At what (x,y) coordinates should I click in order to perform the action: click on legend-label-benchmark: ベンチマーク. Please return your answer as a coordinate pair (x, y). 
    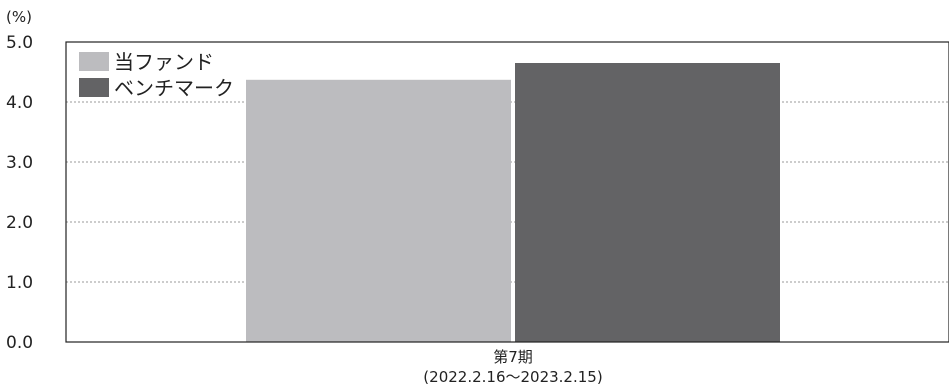
    Looking at the image, I should click on (174, 88).